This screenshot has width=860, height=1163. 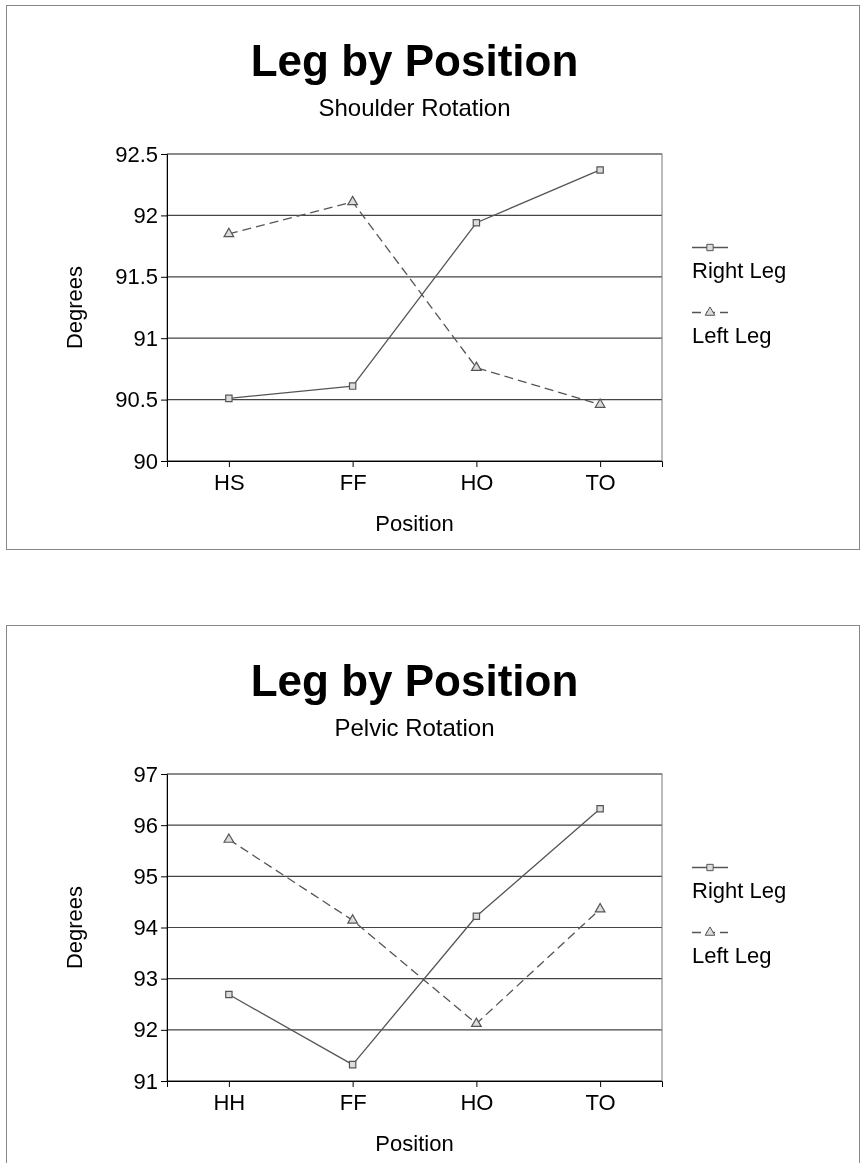 I want to click on chart-subtitle: Pelvic Rotation, so click(x=414, y=727).